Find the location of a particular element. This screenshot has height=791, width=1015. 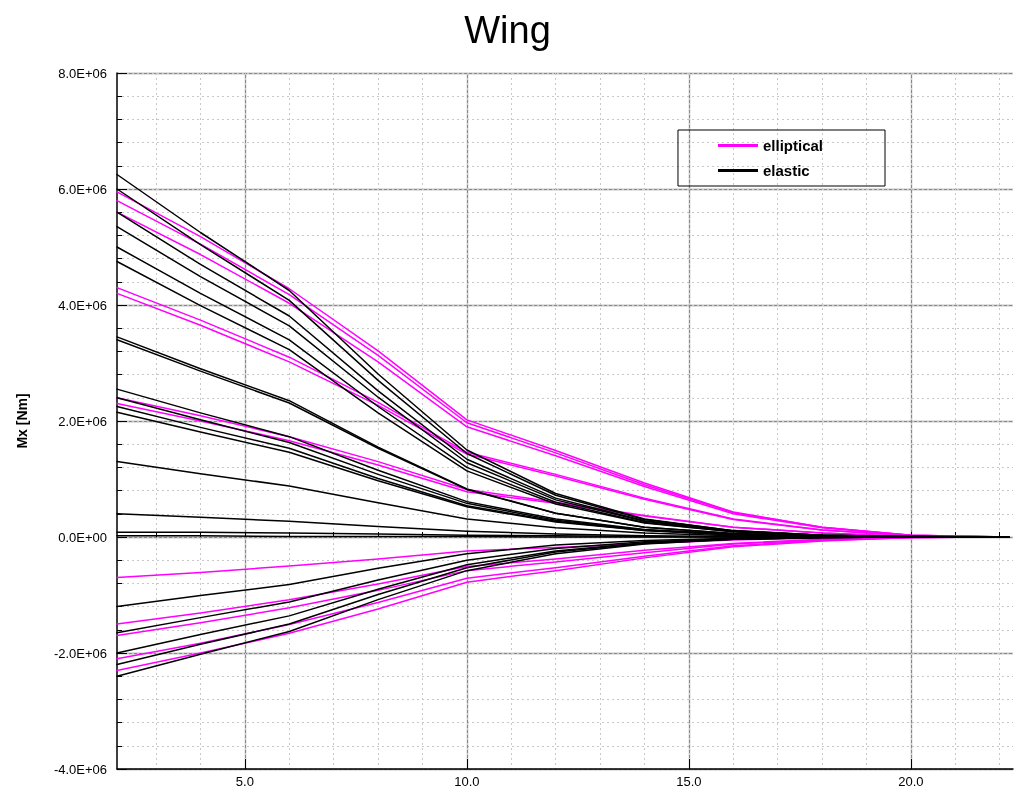

y-axis-title: Mx [Nm] is located at coordinates (22, 421).